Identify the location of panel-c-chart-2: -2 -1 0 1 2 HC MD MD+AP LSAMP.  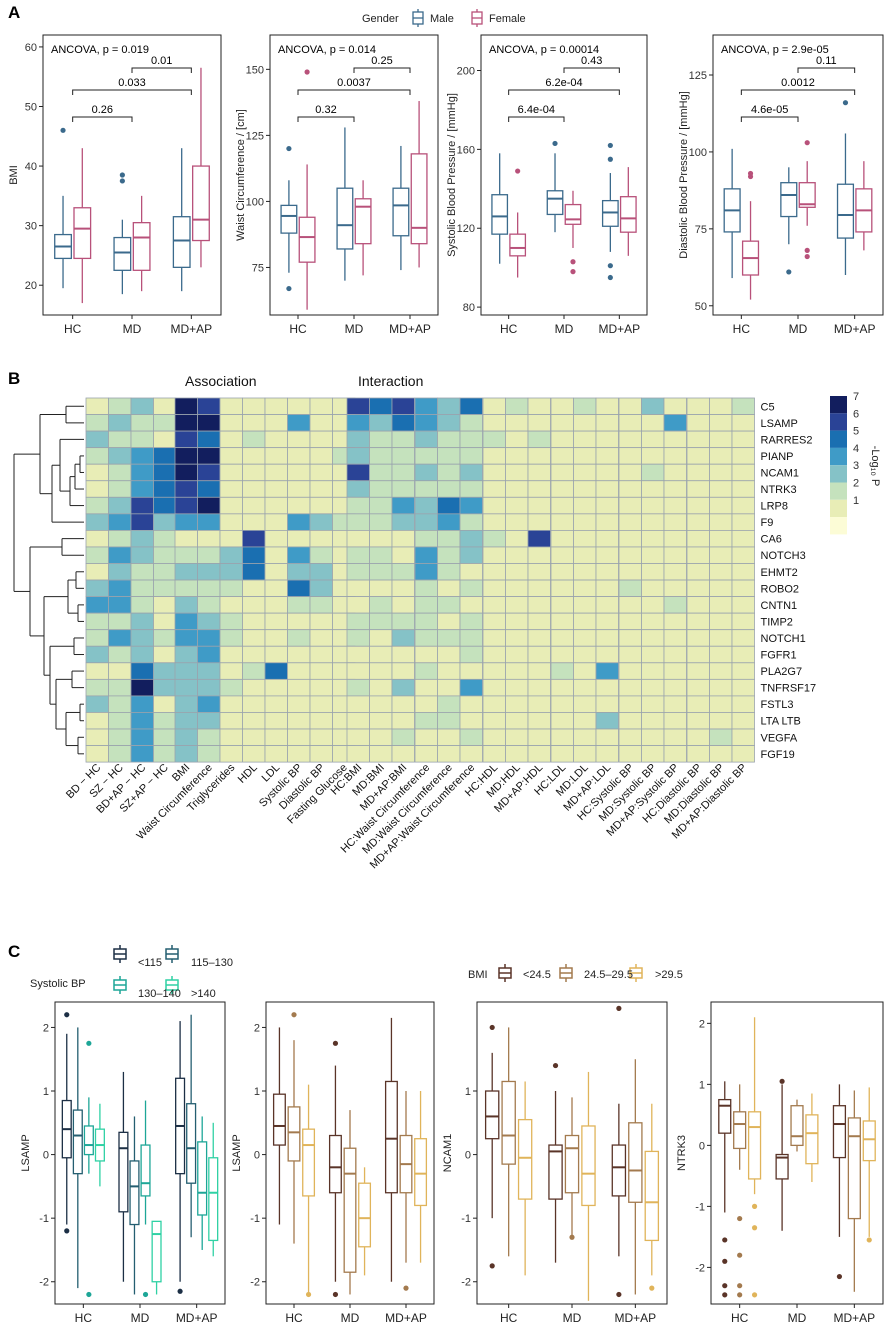
(333, 1163).